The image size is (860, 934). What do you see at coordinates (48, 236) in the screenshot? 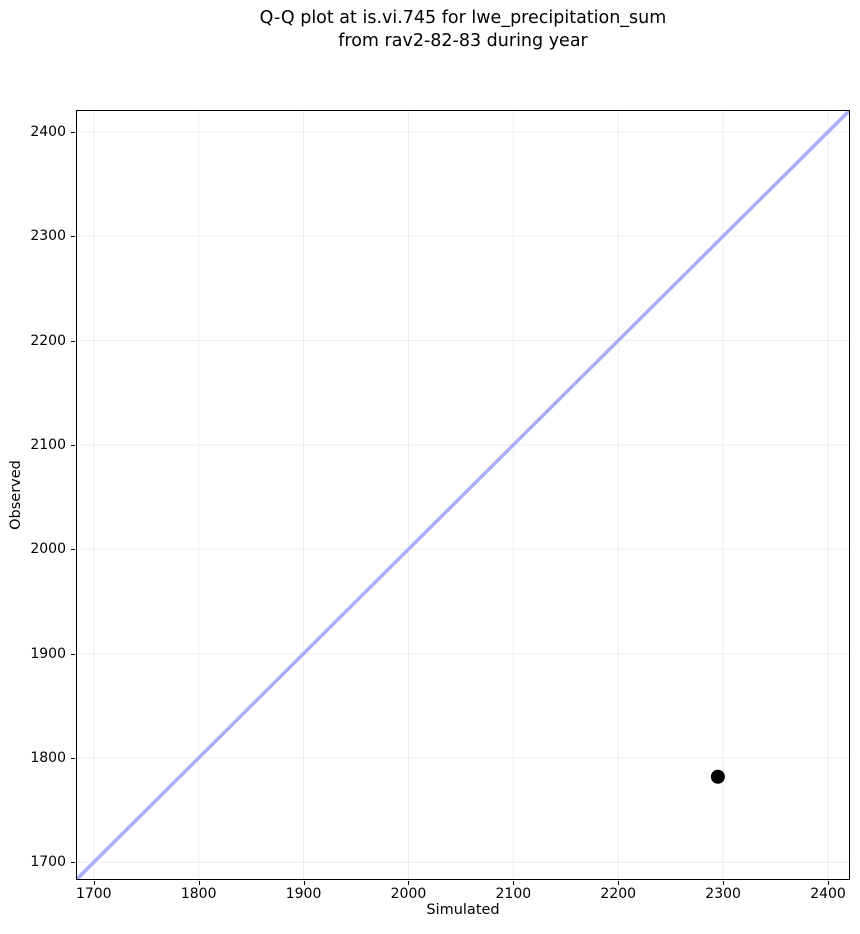
I see `y-tick-label: 2300` at bounding box center [48, 236].